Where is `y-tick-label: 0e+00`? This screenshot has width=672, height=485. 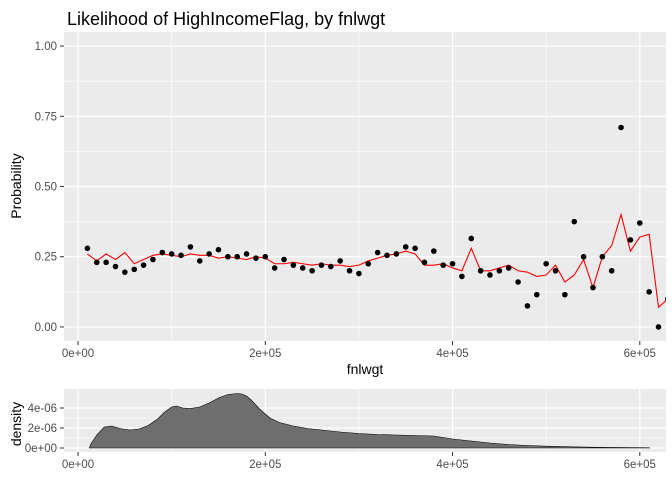
y-tick-label: 0e+00 is located at coordinates (41, 449).